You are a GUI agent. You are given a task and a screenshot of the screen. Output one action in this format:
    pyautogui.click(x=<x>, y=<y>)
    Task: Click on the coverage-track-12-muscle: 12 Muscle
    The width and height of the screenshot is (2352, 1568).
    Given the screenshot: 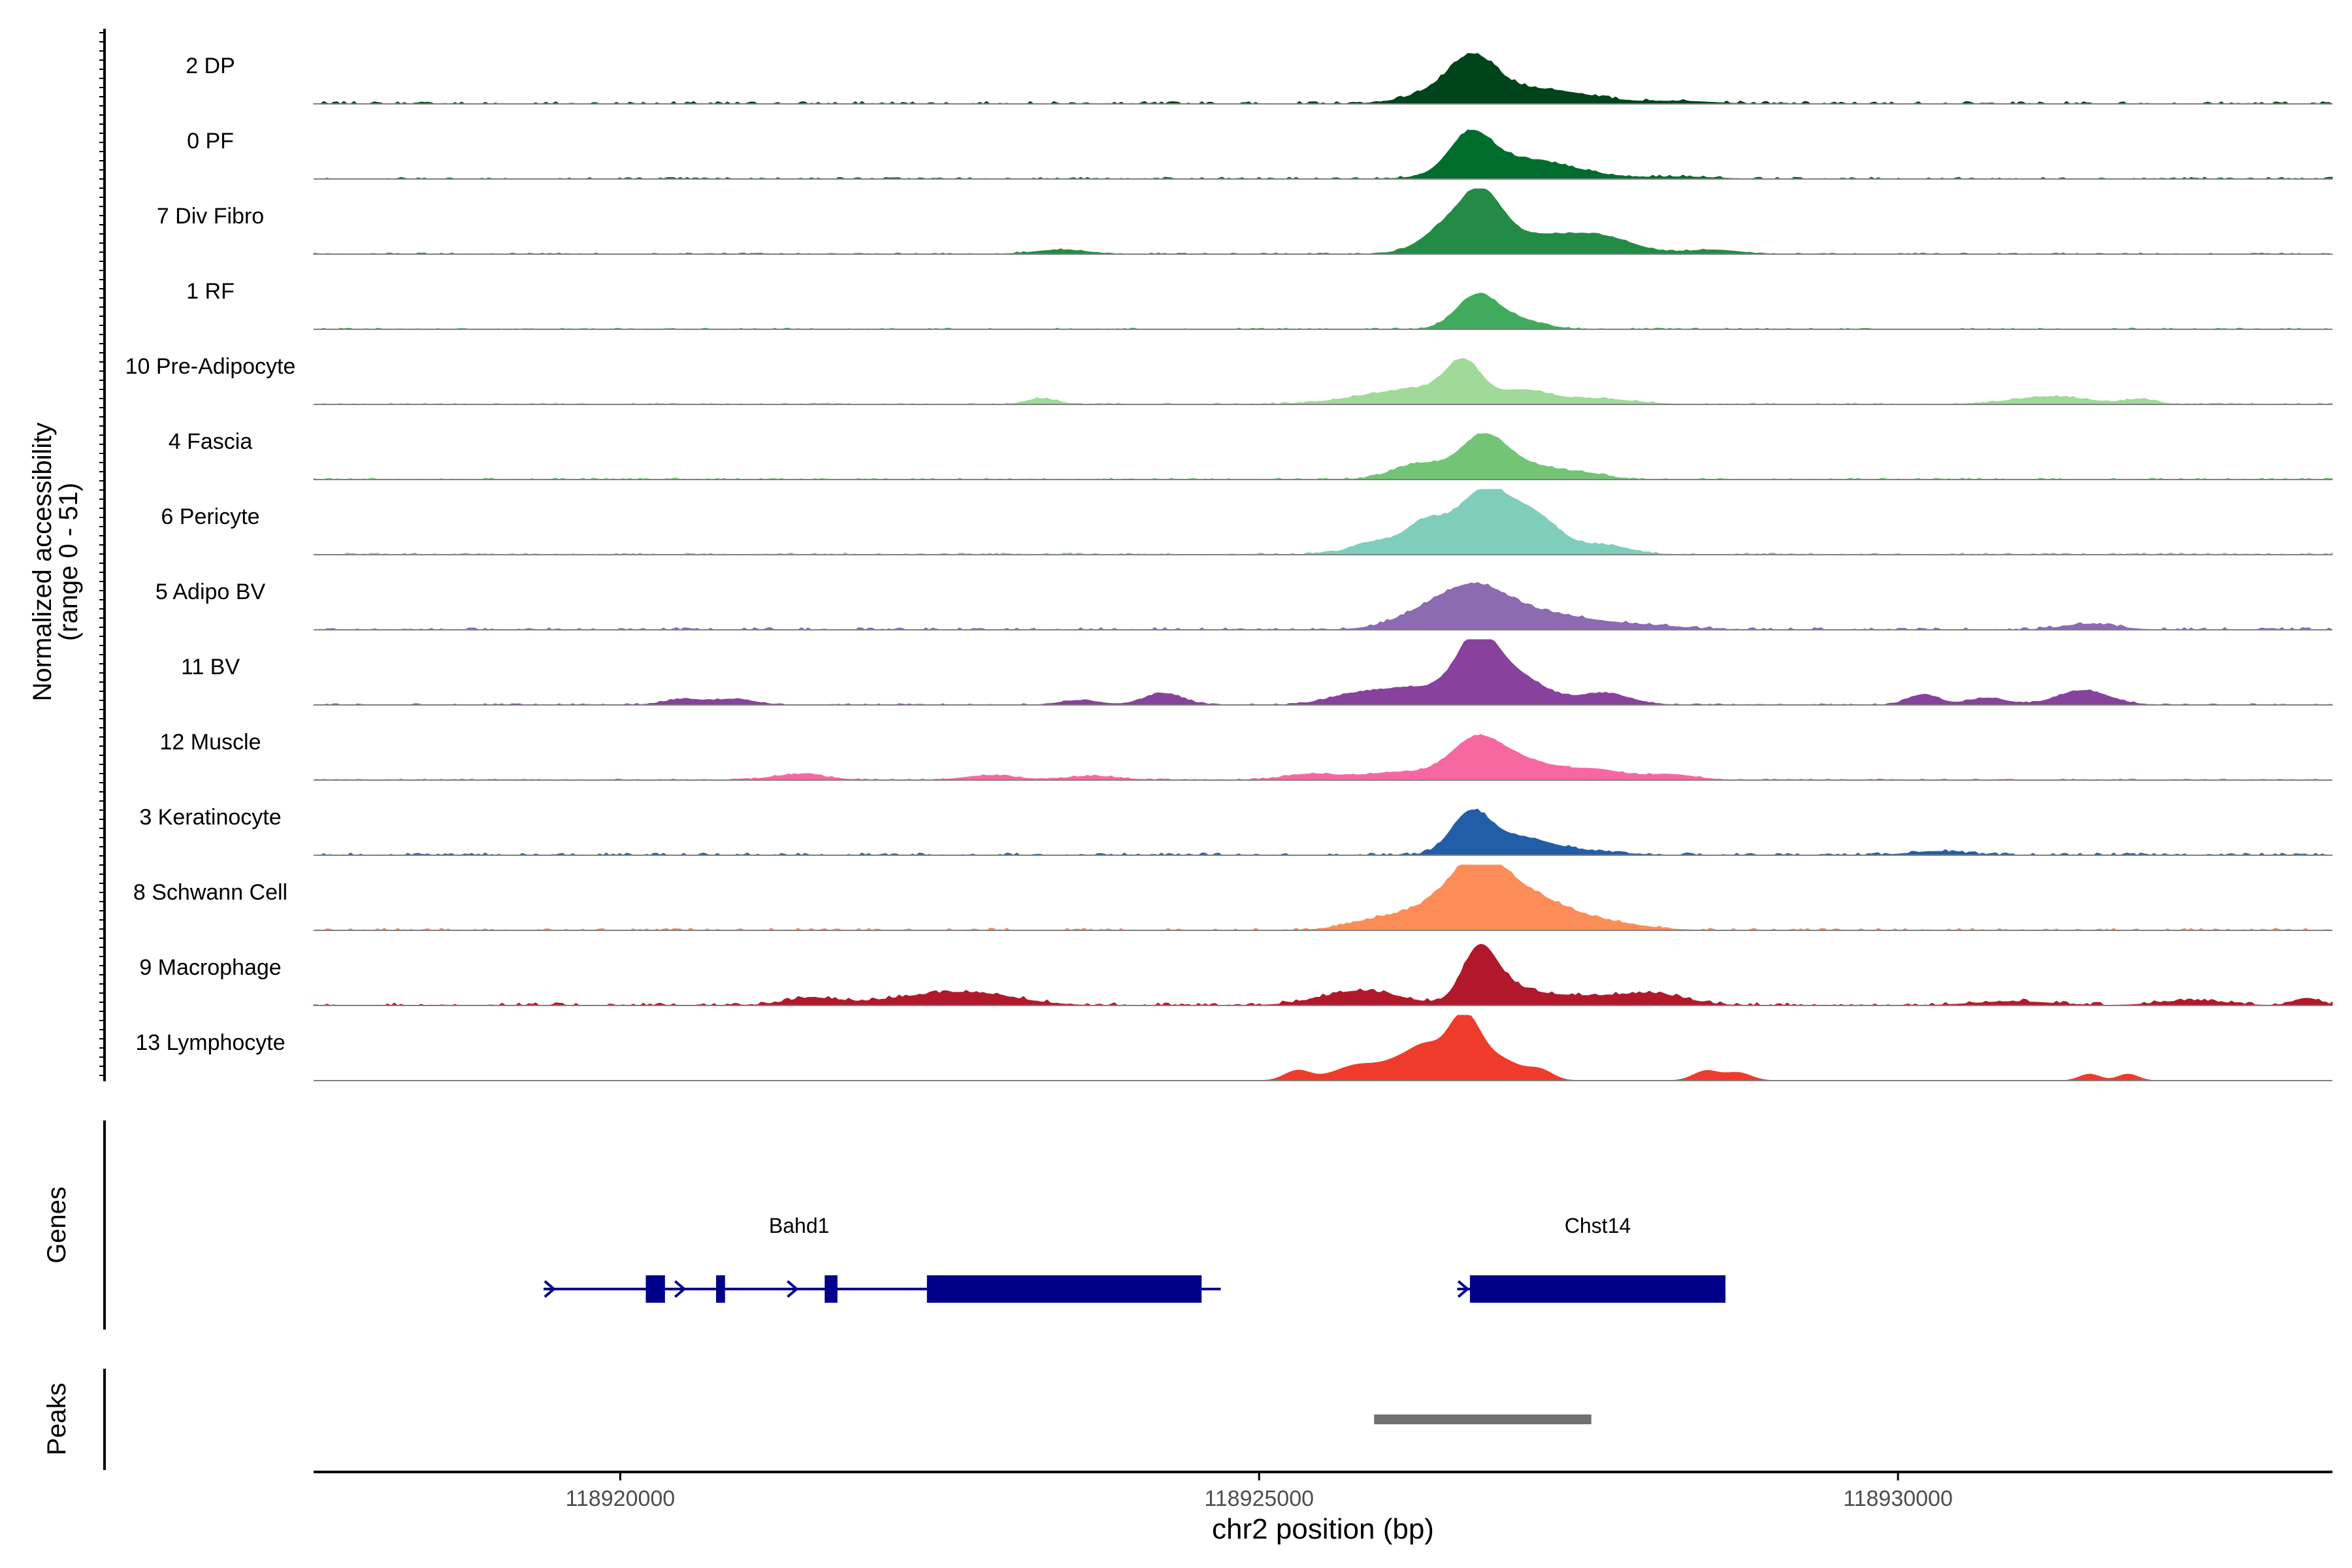 What is the action you would take?
    pyautogui.click(x=1246, y=755)
    